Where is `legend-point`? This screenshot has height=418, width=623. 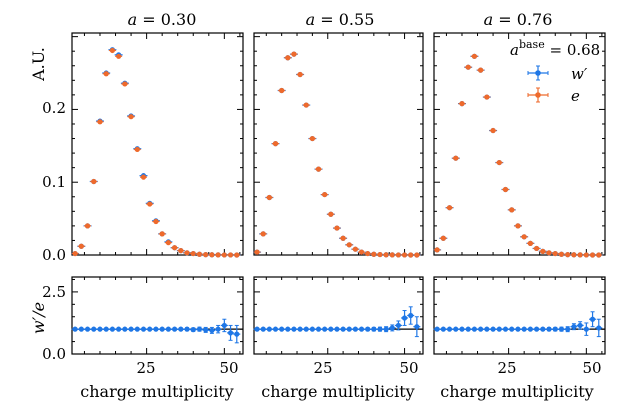 legend-point is located at coordinates (538, 95).